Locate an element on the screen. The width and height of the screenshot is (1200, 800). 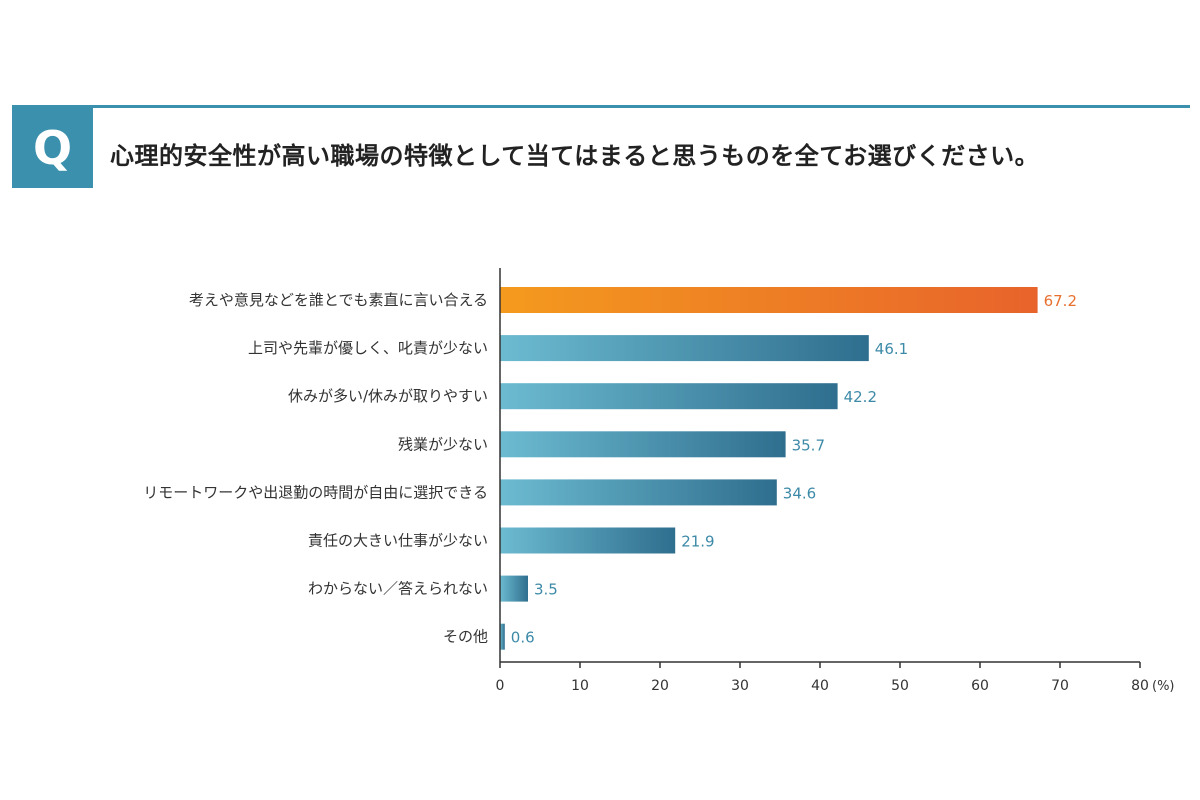
category-label: リモートワークや出退勤の時間が自由に選択できる is located at coordinates (315, 492).